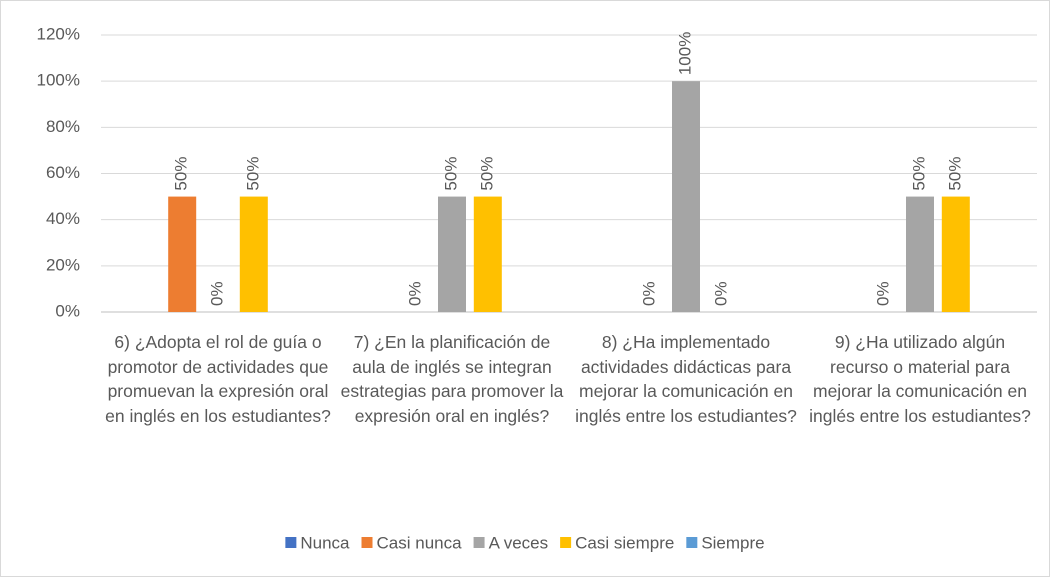 Image resolution: width=1057 pixels, height=579 pixels. I want to click on legend-item: Siempre, so click(725, 542).